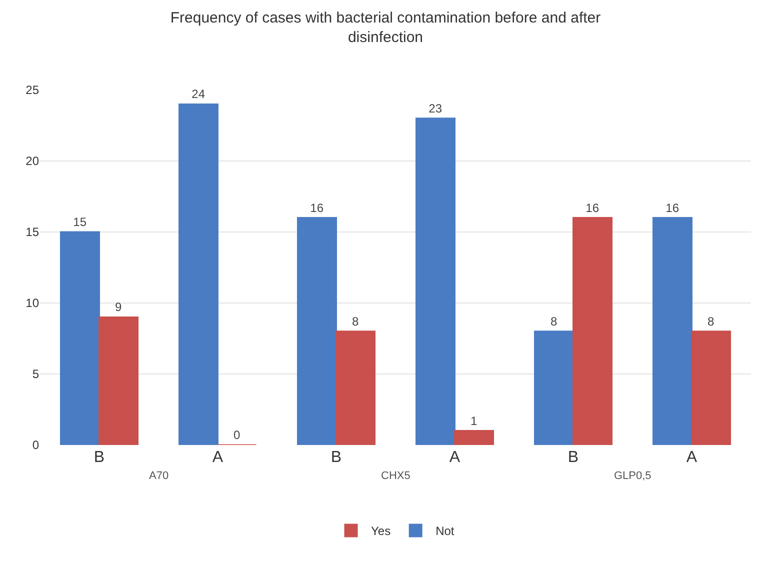 This screenshot has height=565, width=771. Describe the element at coordinates (237, 435) in the screenshot. I see `data-label: 0` at that location.